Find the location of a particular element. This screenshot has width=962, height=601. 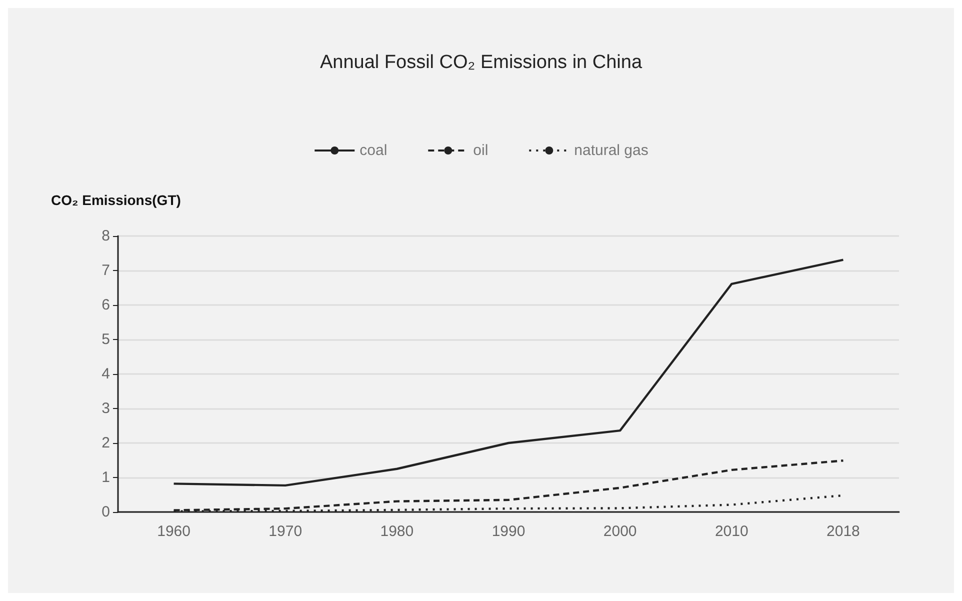

y-tick-label: 6 is located at coordinates (106, 305).